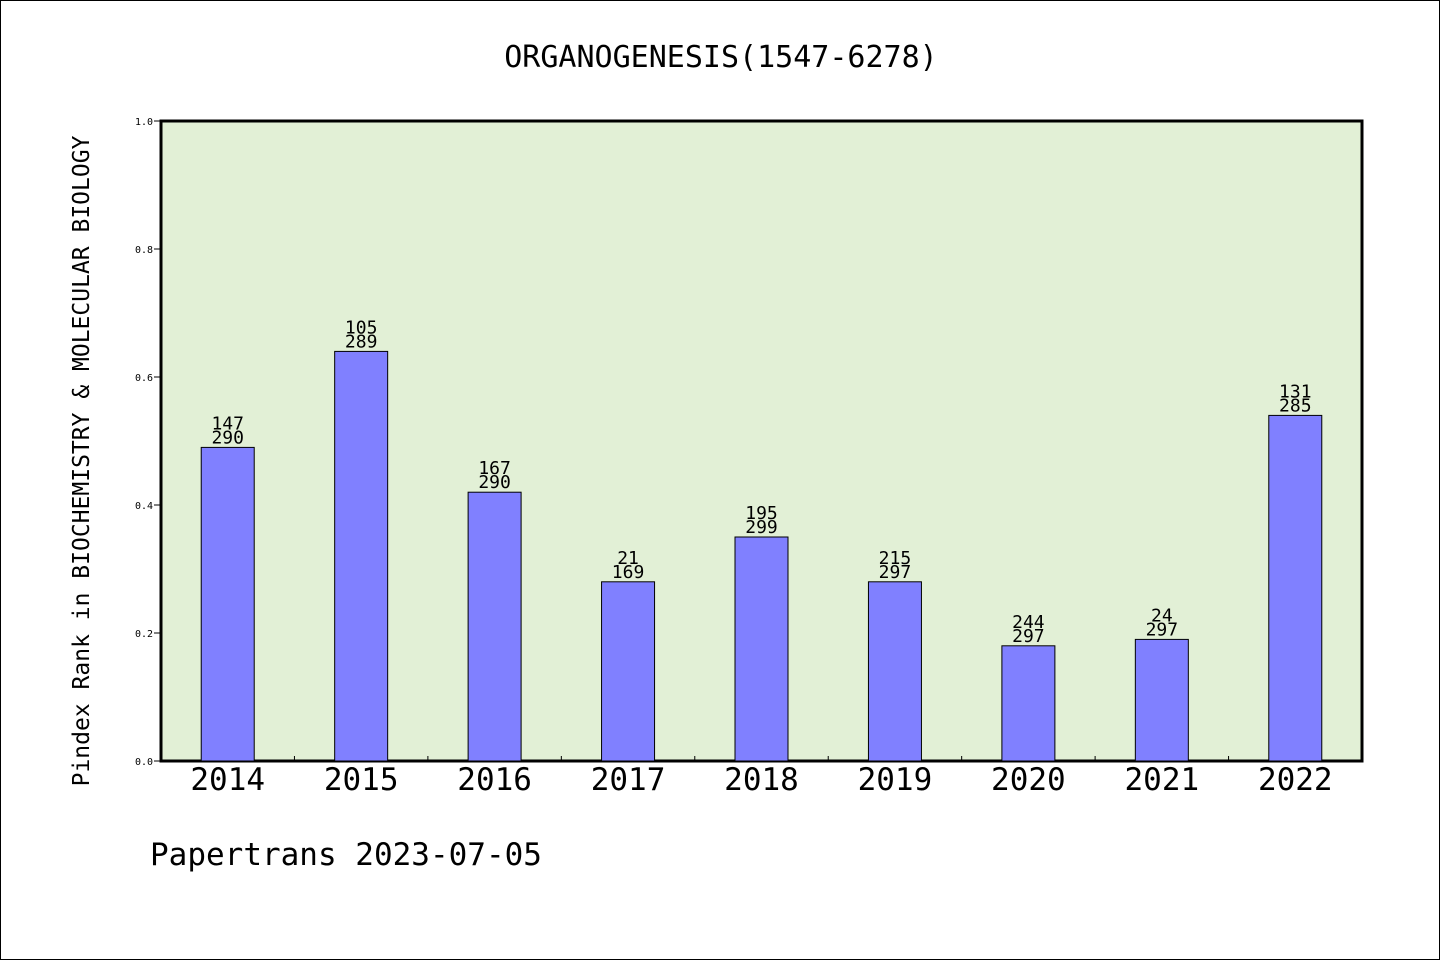 The image size is (1440, 964). Describe the element at coordinates (494, 780) in the screenshot. I see `x-tick-label: 2016` at that location.